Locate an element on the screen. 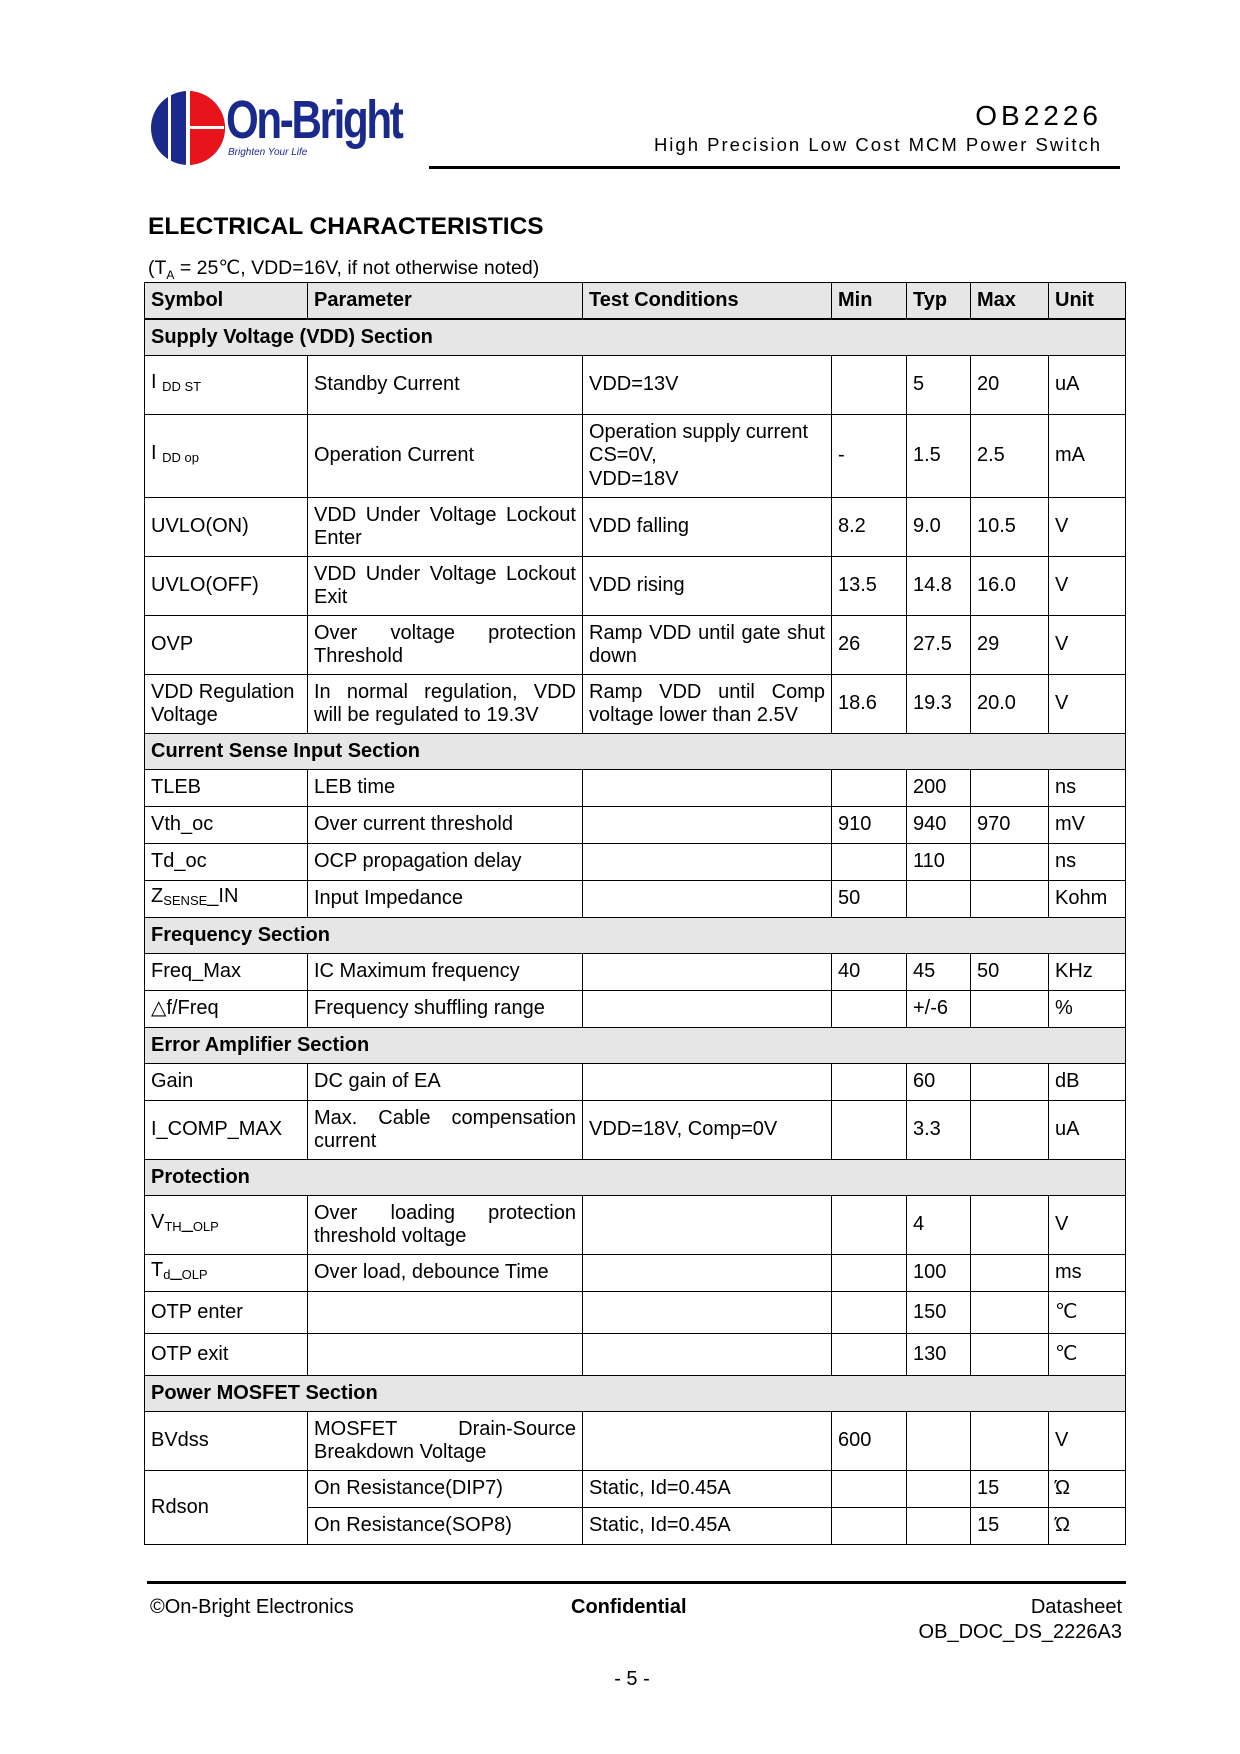 This screenshot has width=1240, height=1754. cell-typ: 45 is located at coordinates (938, 972).